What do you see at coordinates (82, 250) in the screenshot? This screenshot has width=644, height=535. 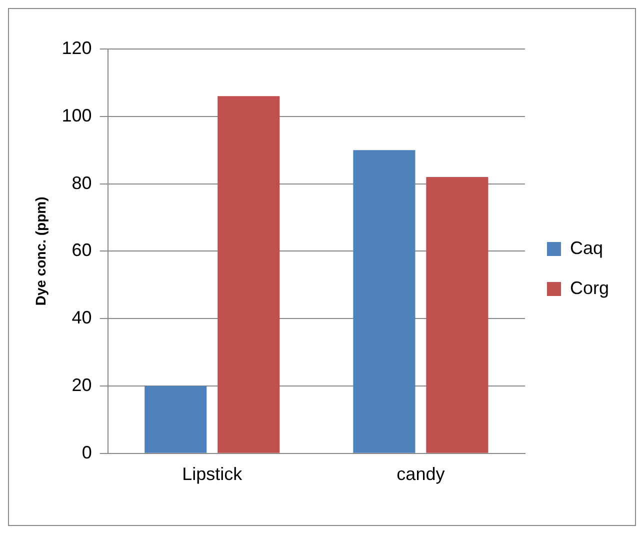 I see `y-tick-label: 60` at bounding box center [82, 250].